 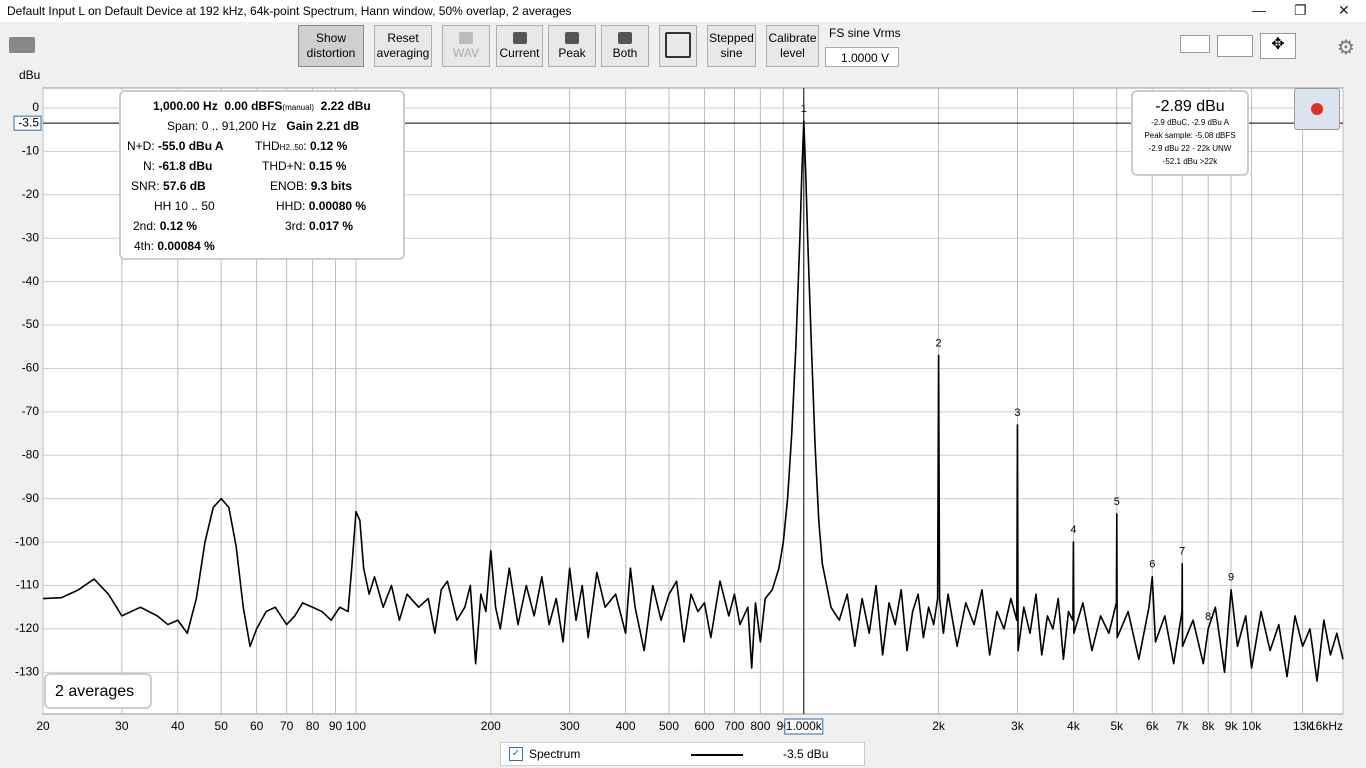 I want to click on thdn-value: 0.15 %, so click(x=328, y=166).